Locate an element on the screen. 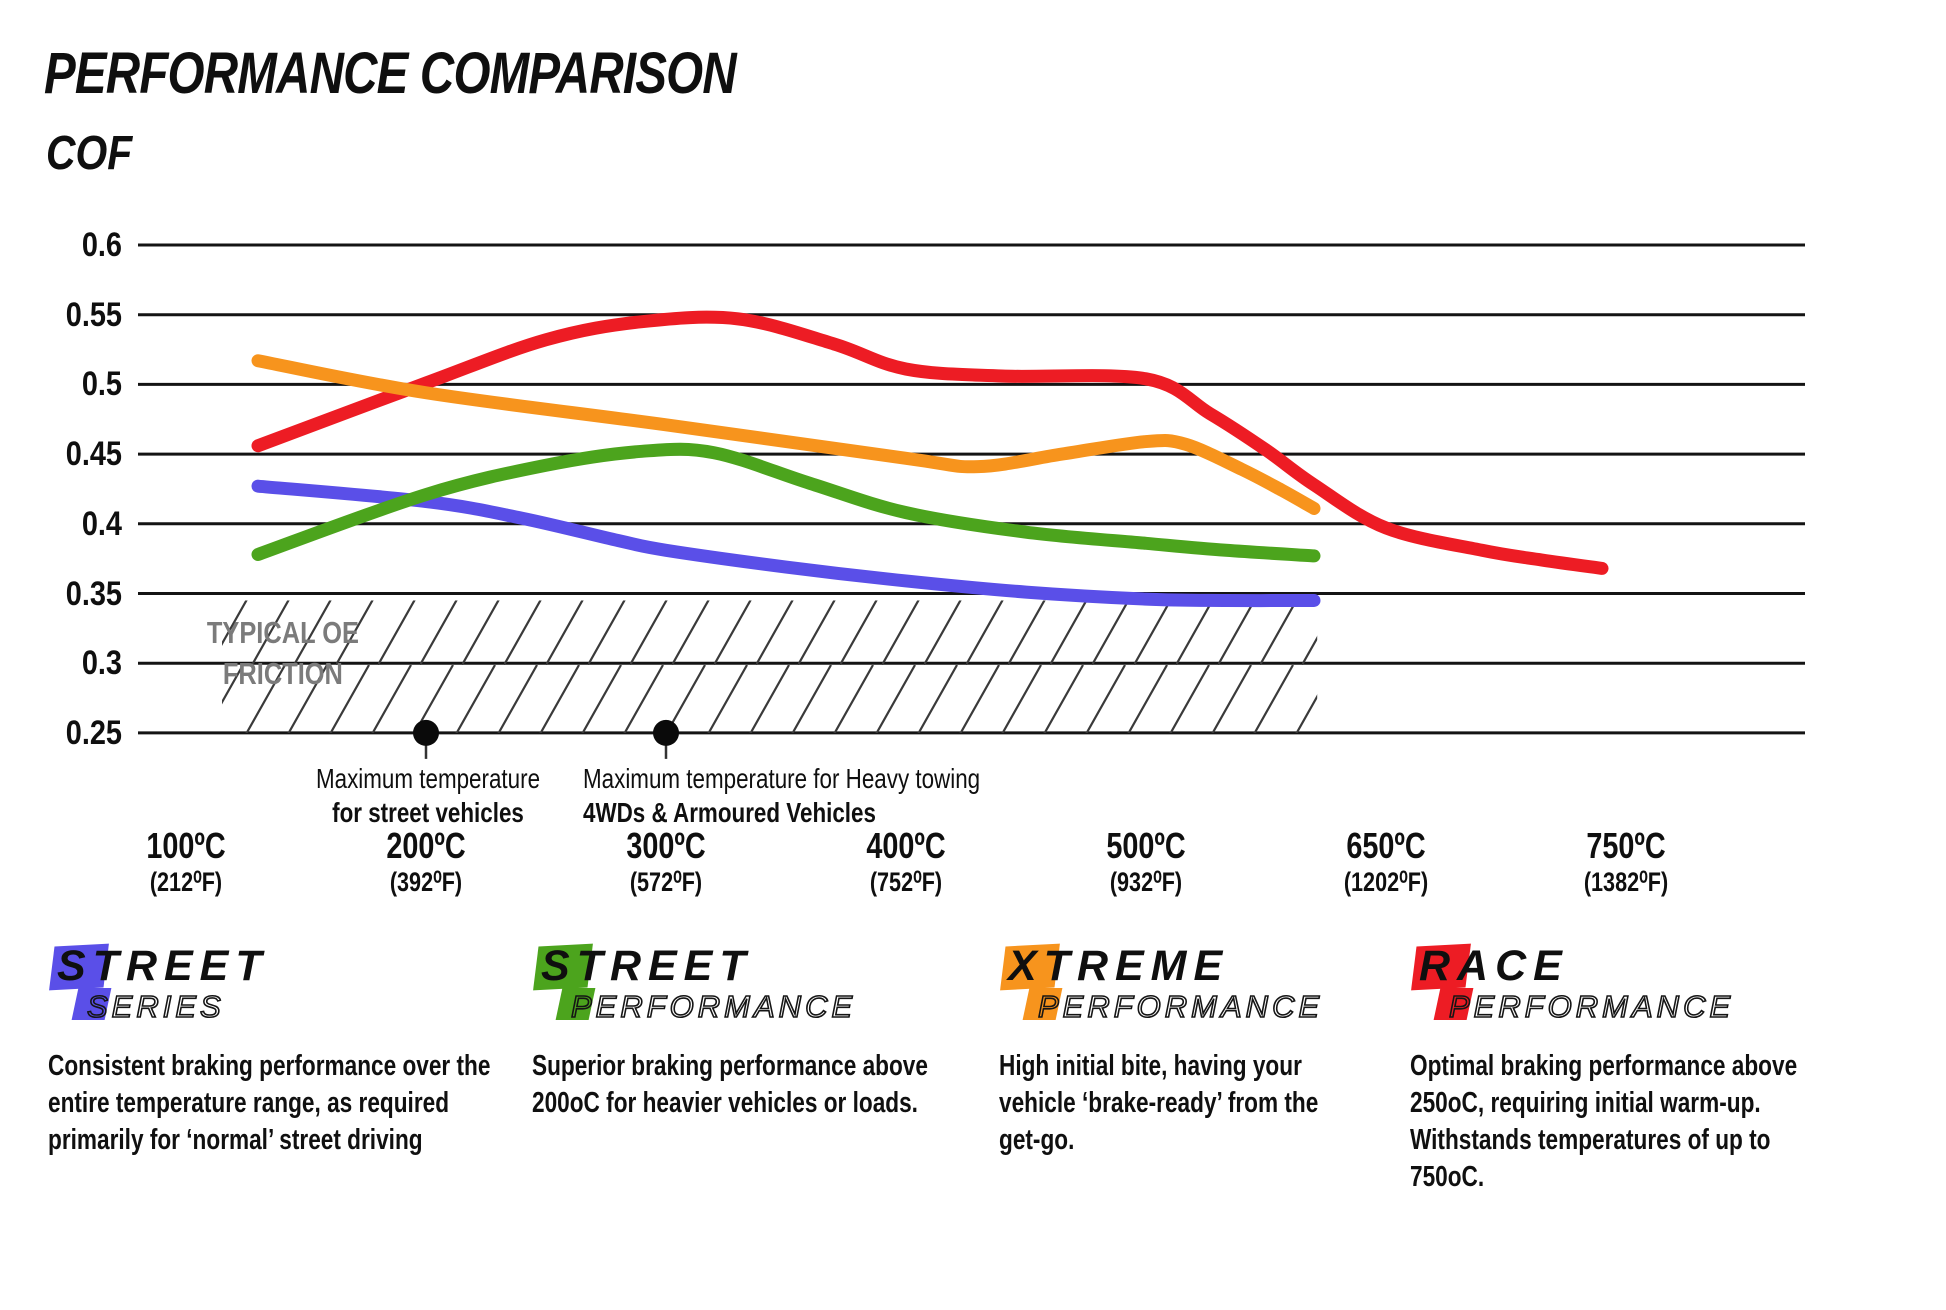 The width and height of the screenshot is (1946, 1310). y-axis-tick-label: 0.45 is located at coordinates (93, 454).